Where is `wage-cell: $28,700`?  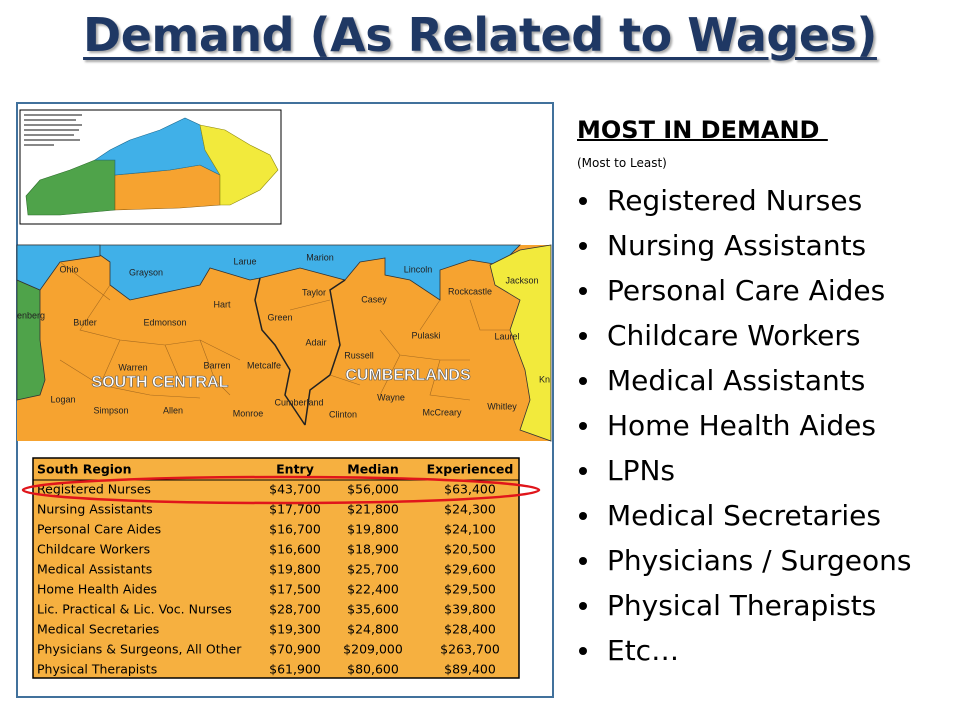 wage-cell: $28,700 is located at coordinates (295, 609).